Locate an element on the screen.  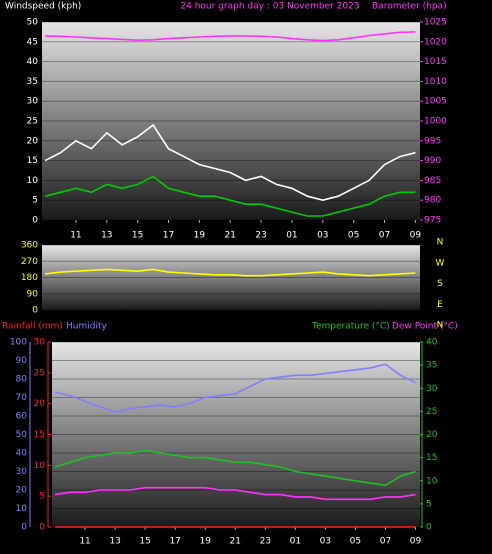
rain-tick-label: 15 is located at coordinates (39, 435).